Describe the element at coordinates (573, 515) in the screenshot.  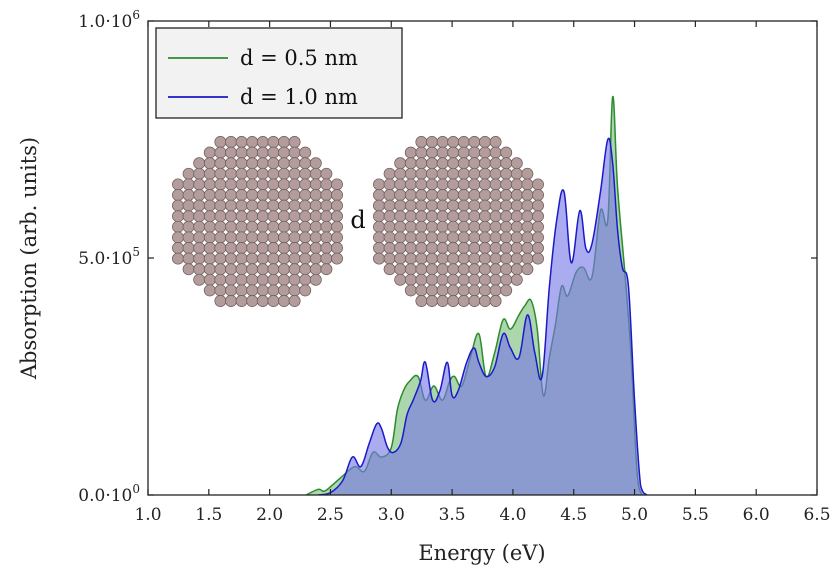
I see `x-tick-label-7: 4.5` at that location.